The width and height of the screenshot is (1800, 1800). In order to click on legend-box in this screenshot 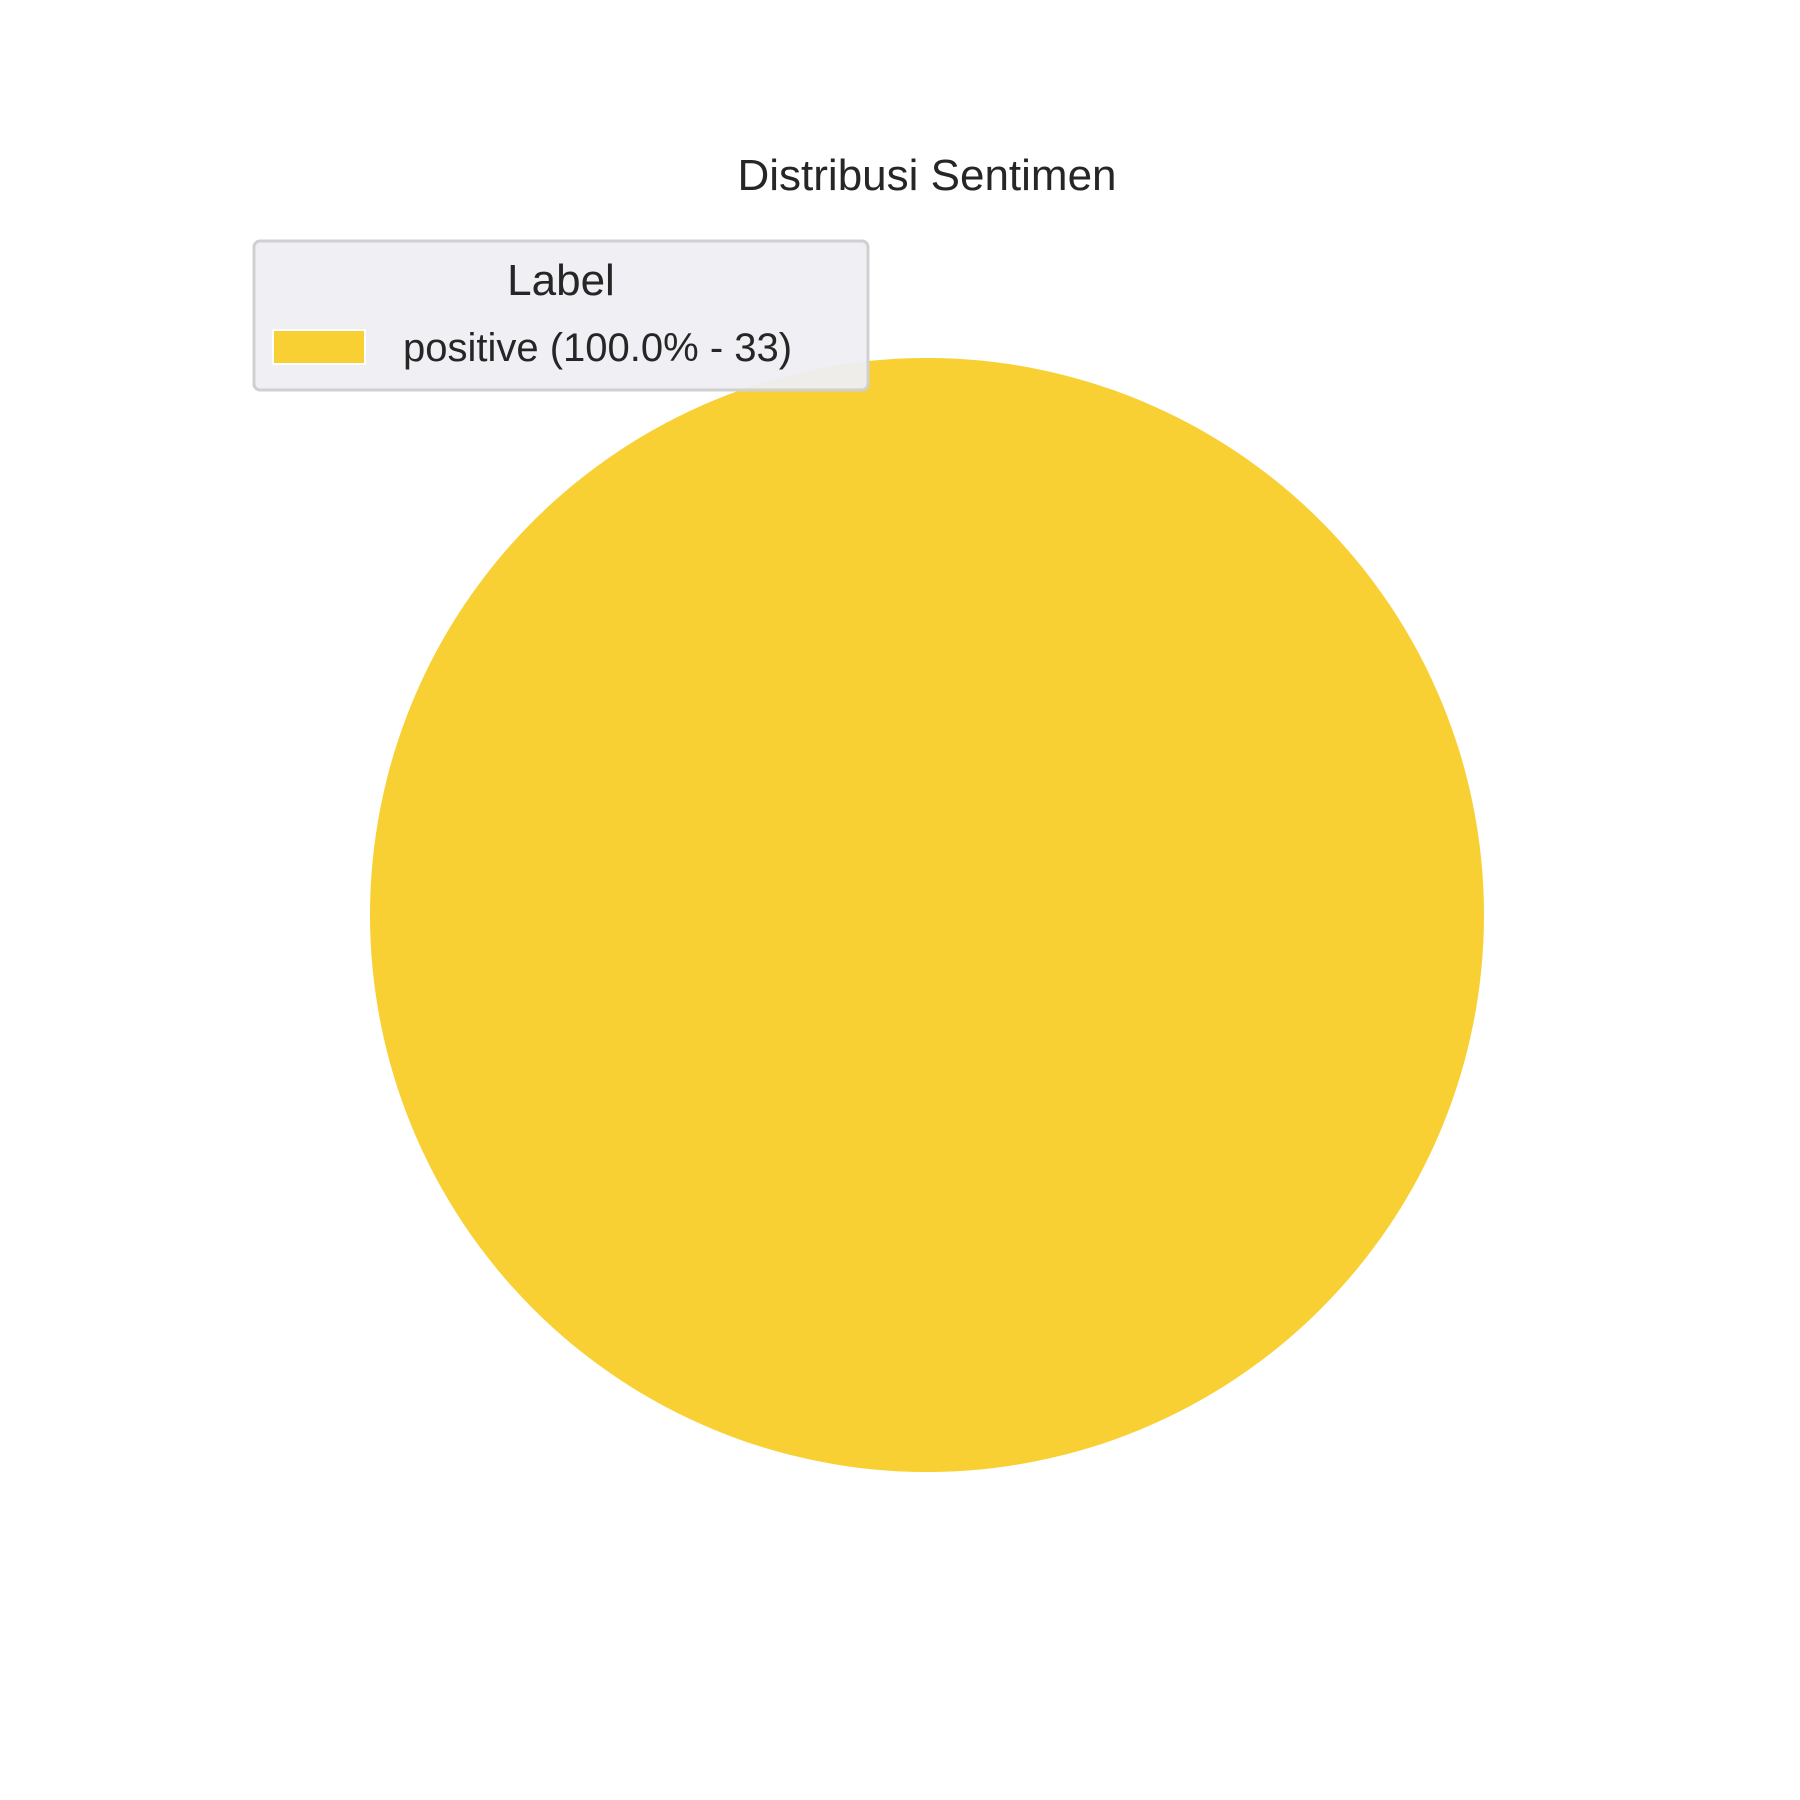, I will do `click(561, 315)`.